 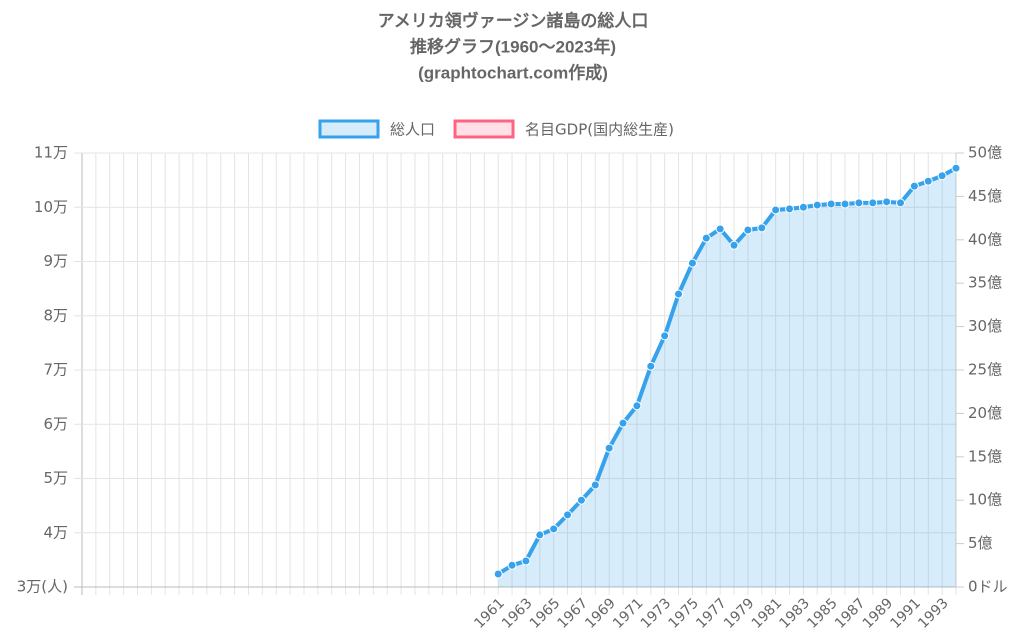 I want to click on y-tick-label: 8万, so click(x=55, y=315).